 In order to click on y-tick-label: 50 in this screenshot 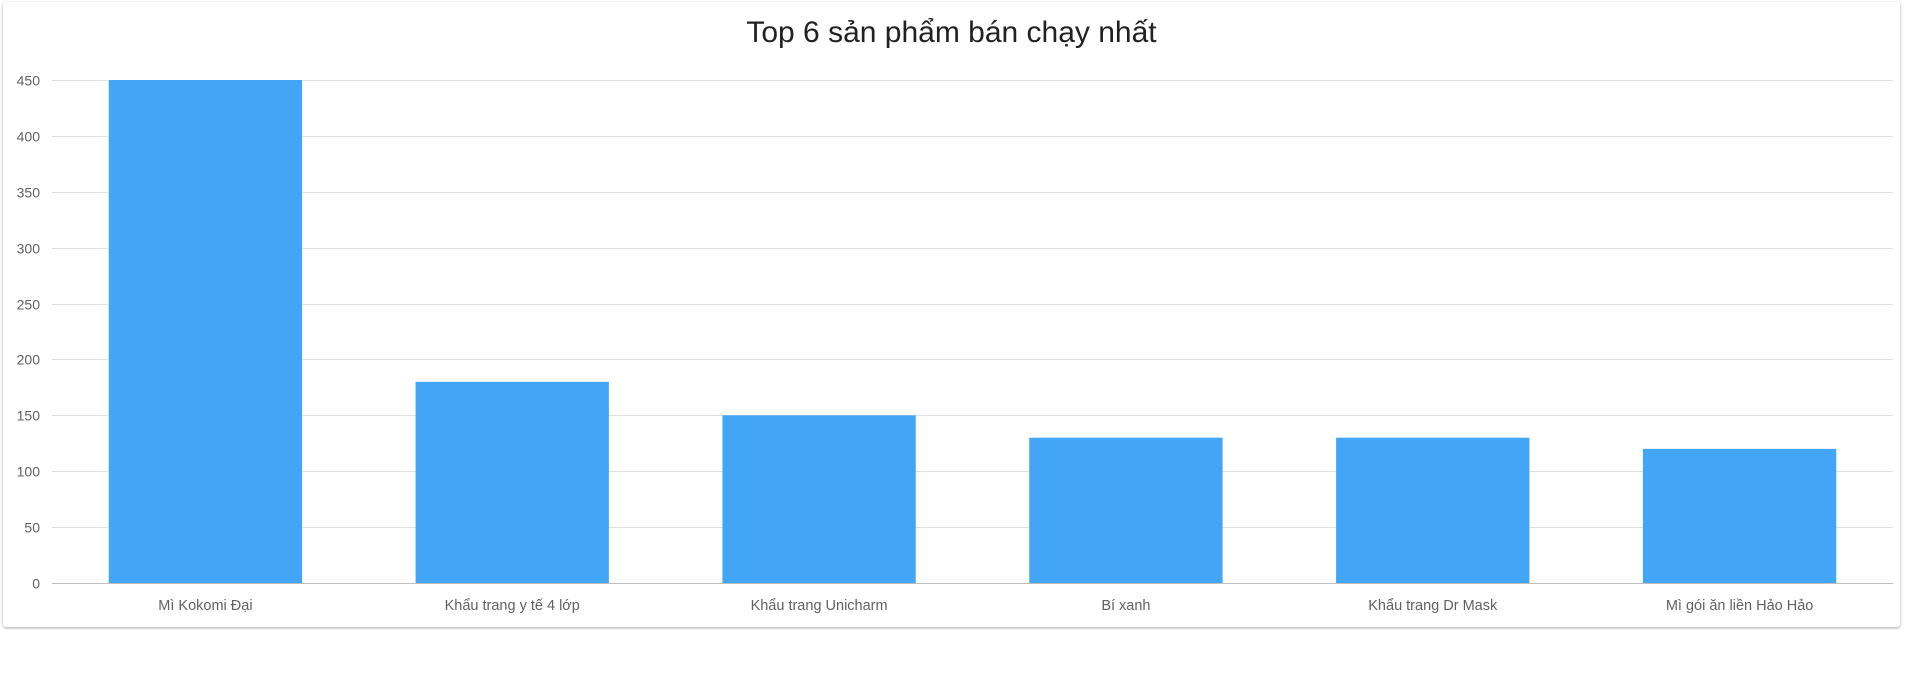, I will do `click(32, 528)`.